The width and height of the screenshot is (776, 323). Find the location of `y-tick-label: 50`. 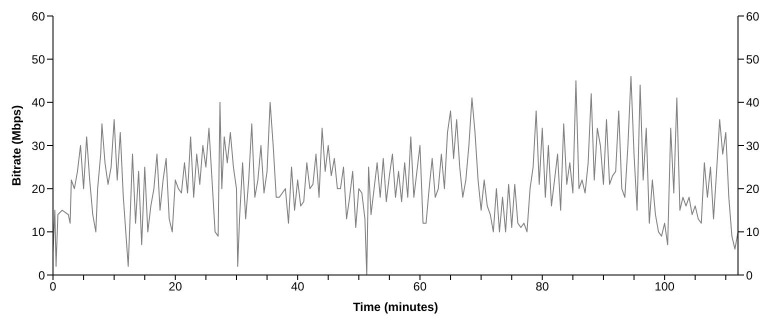

y-tick-label: 50 is located at coordinates (39, 59).